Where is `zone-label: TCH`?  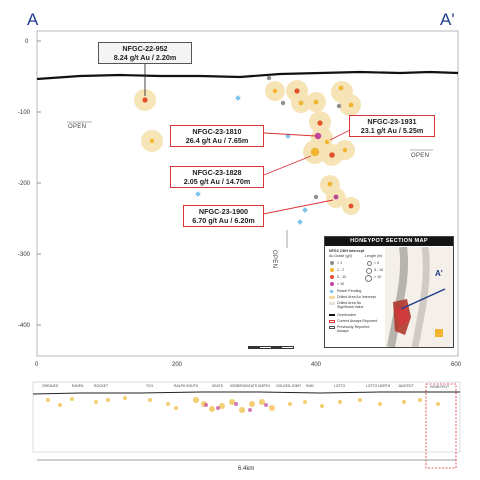
zone-label: TCH is located at coordinates (149, 386).